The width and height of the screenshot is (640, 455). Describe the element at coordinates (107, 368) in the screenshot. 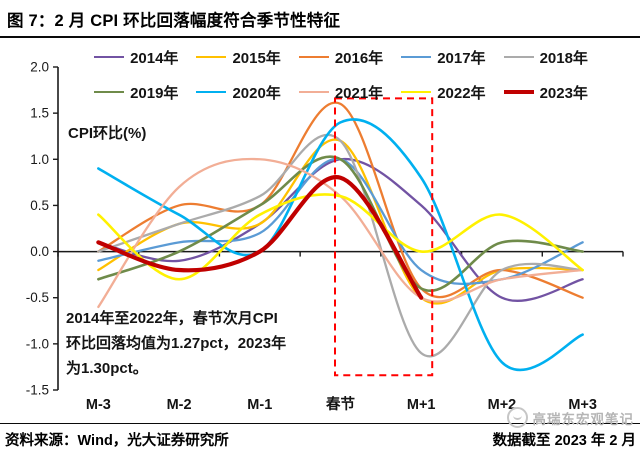

I see `annotation-line: 为1.30pct。` at that location.